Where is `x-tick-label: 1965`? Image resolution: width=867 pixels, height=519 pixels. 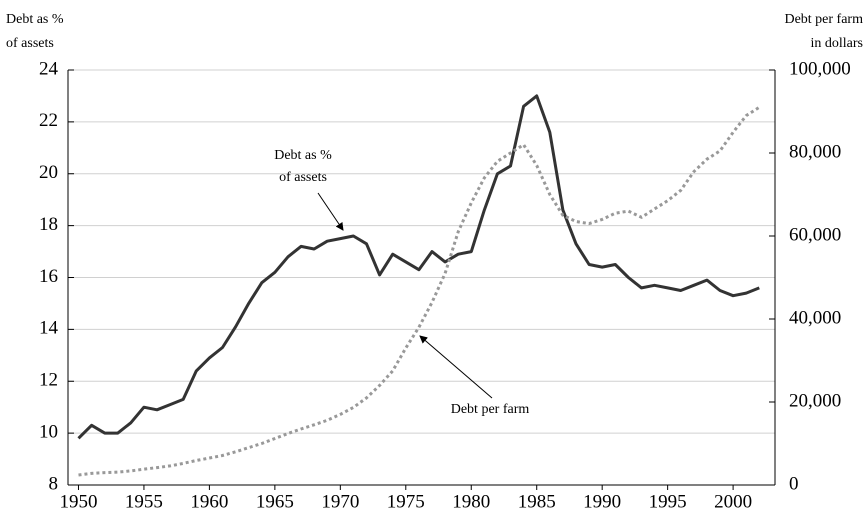 x-tick-label: 1965 is located at coordinates (275, 501).